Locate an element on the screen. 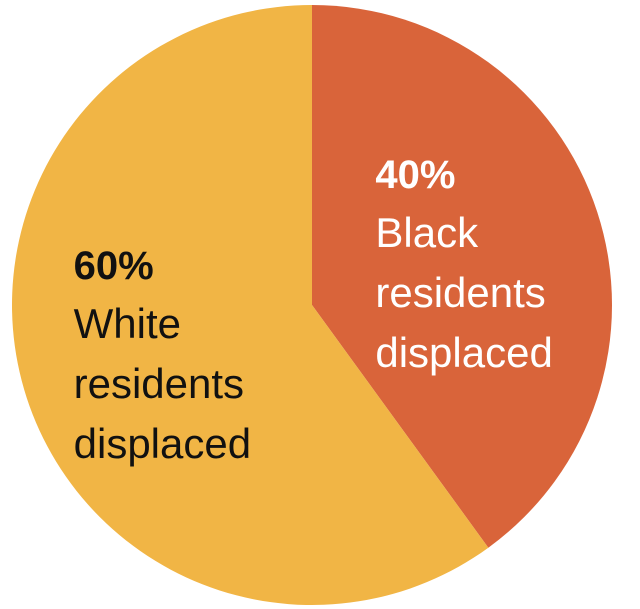  slice-label: 60% White residents displaced is located at coordinates (179, 356).